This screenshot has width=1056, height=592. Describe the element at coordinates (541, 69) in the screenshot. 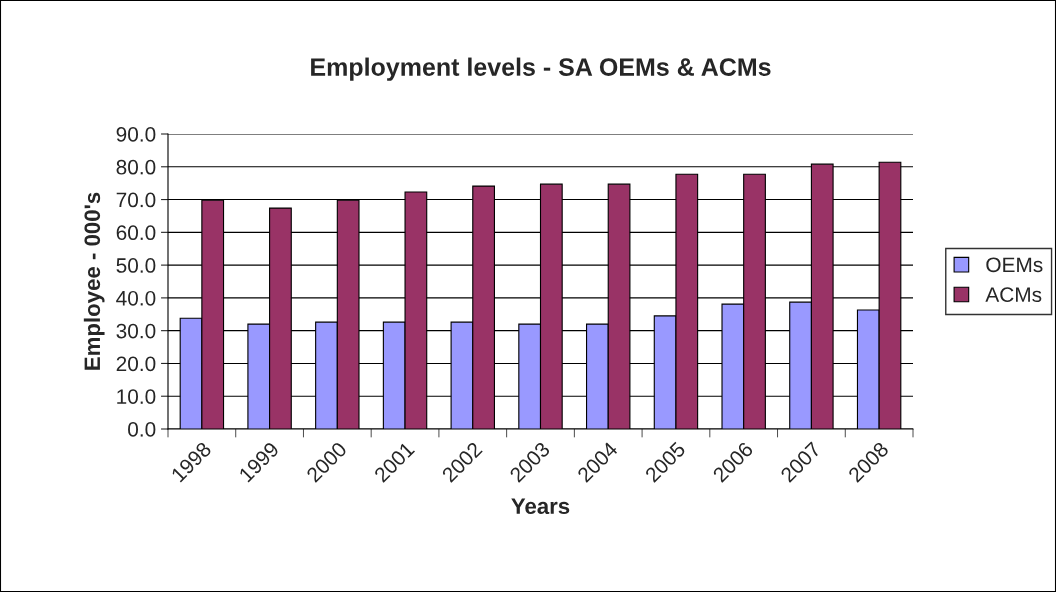

I see `chart-title: Employment levels - SA OEMs & ACMs` at that location.